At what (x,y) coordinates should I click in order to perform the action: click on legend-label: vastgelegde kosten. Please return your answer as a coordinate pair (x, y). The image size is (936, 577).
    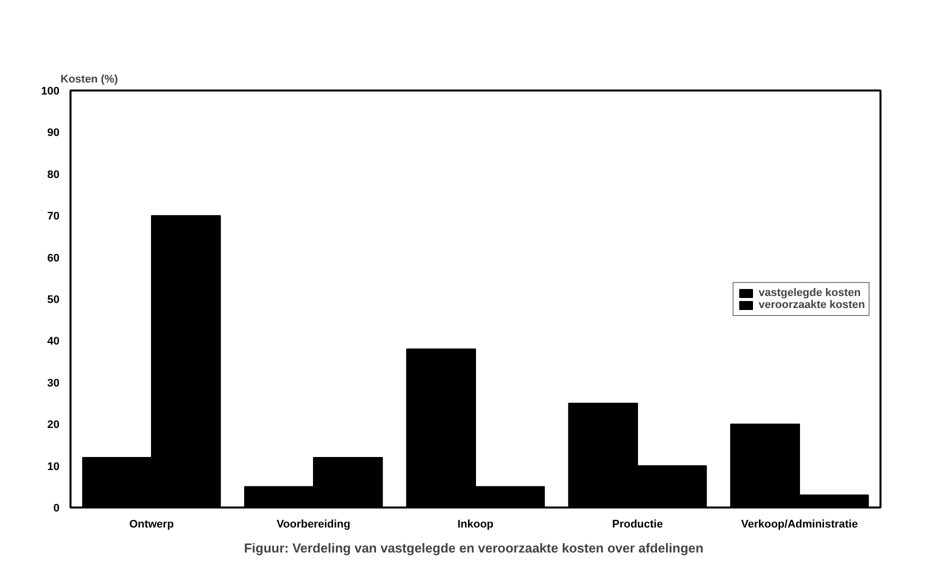
    Looking at the image, I should click on (809, 292).